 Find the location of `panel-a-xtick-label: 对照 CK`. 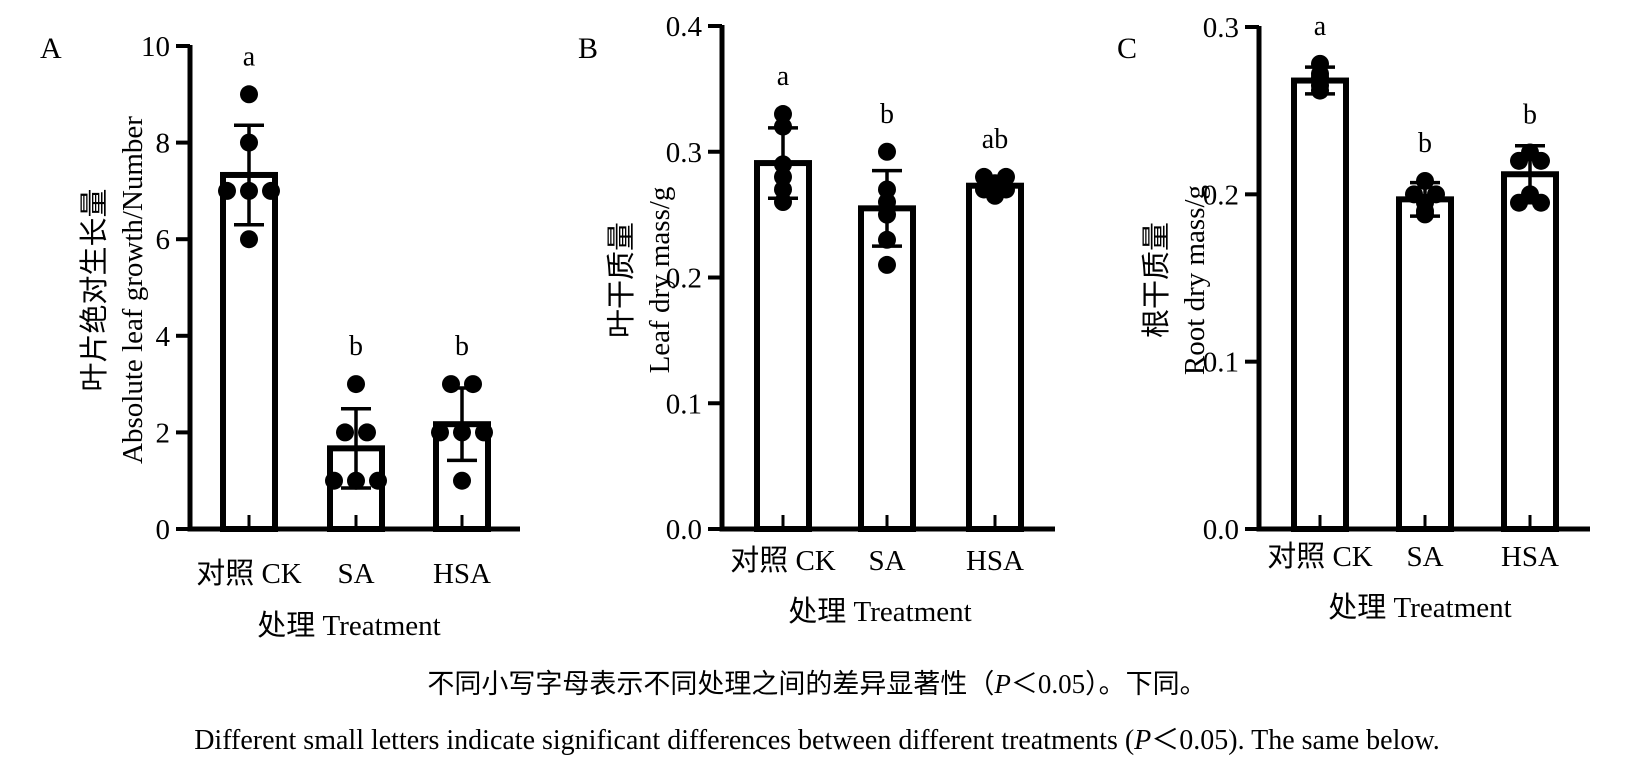

panel-a-xtick-label: 对照 CK is located at coordinates (249, 573).